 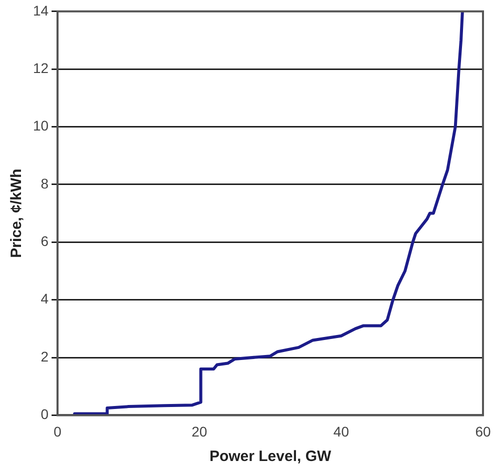 What do you see at coordinates (17, 213) in the screenshot?
I see `y-axis-title: Price, ¢/kWh` at bounding box center [17, 213].